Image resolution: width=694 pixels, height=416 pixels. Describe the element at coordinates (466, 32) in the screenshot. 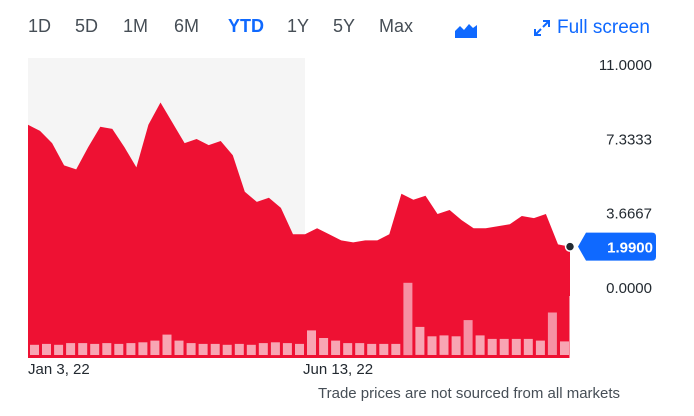

I see `mountain-chart-icon` at that location.